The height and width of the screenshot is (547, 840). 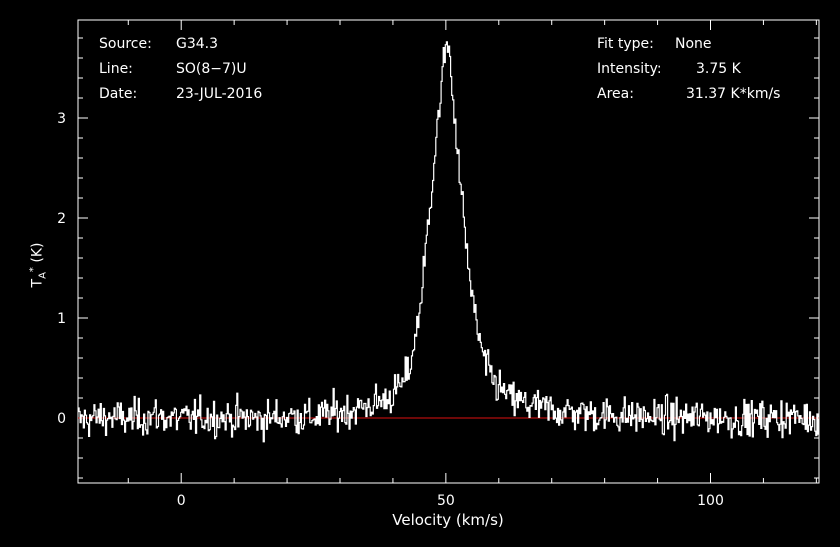 I want to click on y-tick-label: 1, so click(x=61, y=319).